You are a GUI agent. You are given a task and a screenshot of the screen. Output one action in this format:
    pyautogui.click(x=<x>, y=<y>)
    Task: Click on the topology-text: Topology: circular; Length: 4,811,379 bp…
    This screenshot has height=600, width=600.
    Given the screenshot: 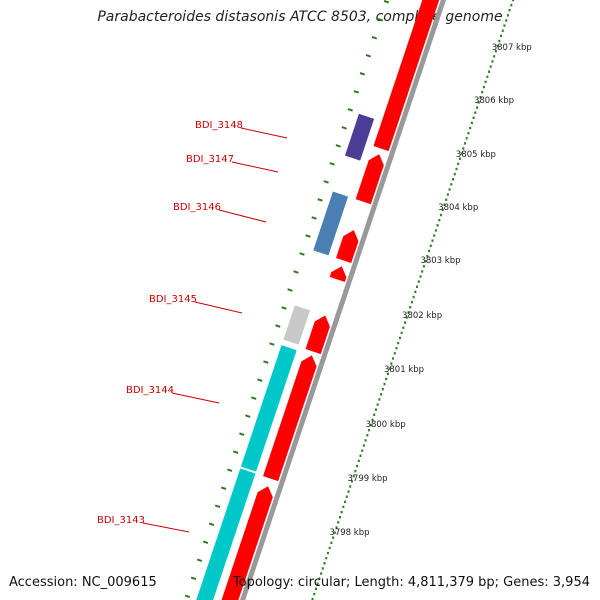 What is the action you would take?
    pyautogui.click(x=411, y=582)
    